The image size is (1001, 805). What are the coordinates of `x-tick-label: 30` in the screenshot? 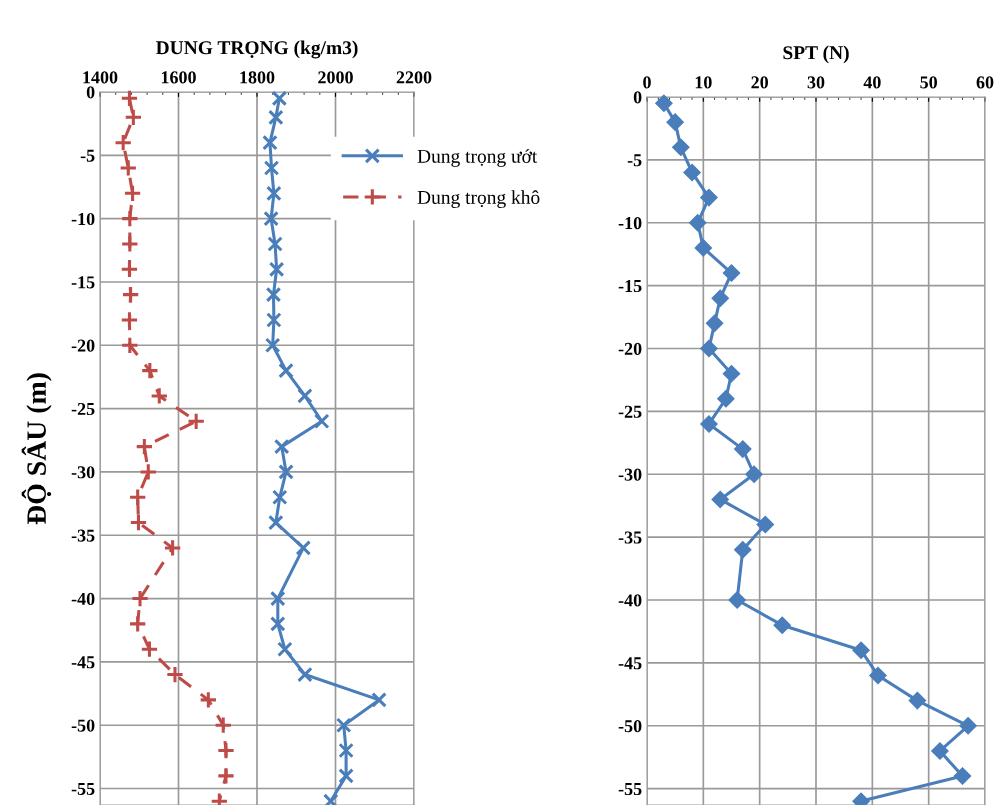 It's located at (816, 82).